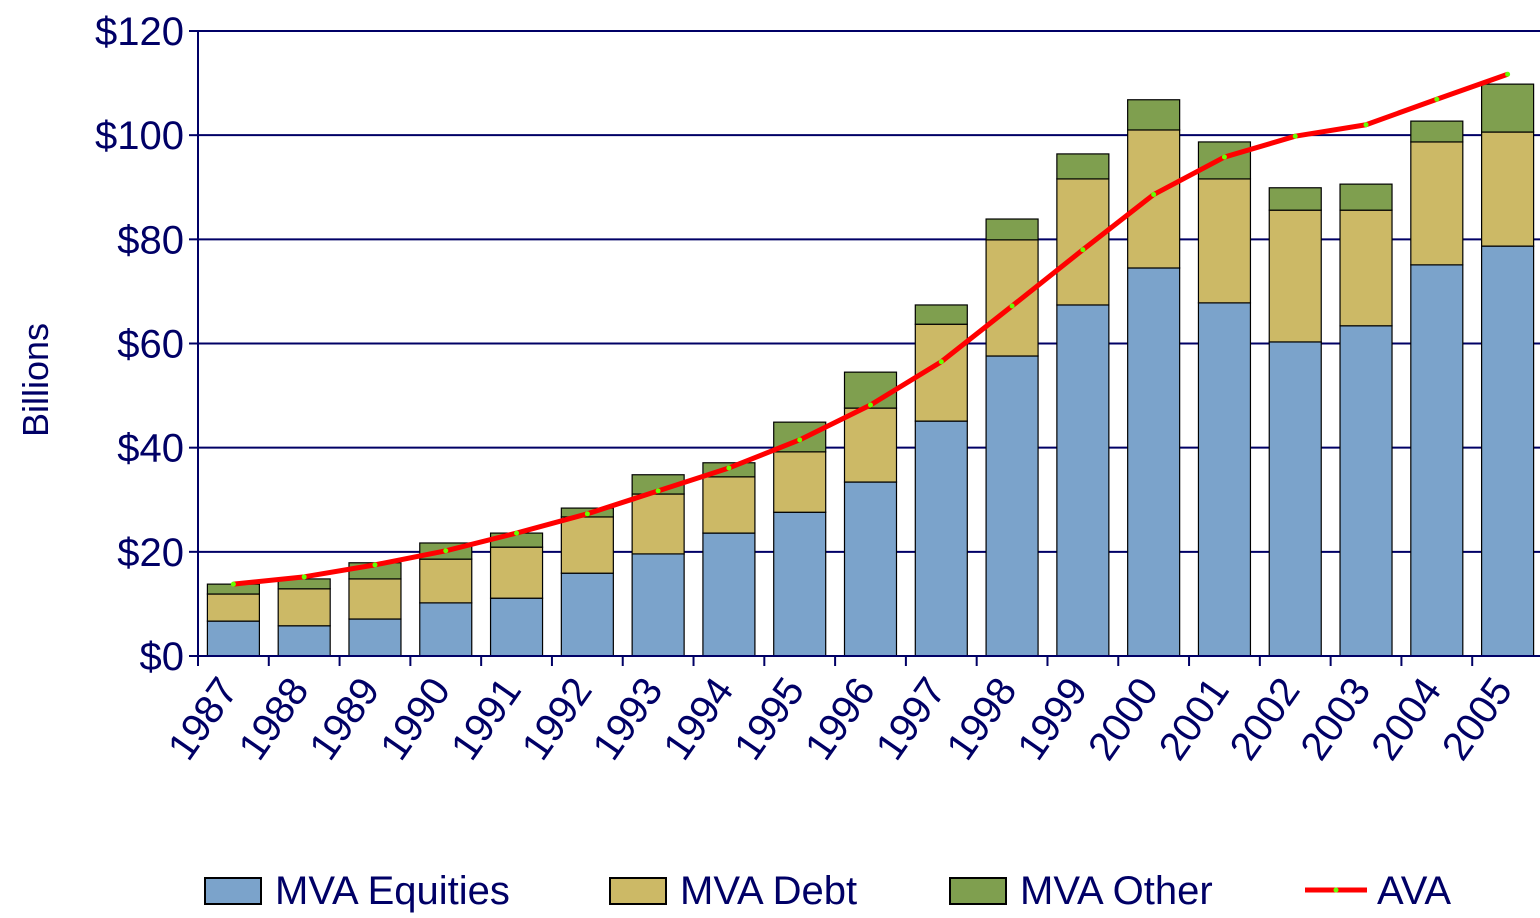  Describe the element at coordinates (769, 719) in the screenshot. I see `x-tick-label: 1995` at that location.